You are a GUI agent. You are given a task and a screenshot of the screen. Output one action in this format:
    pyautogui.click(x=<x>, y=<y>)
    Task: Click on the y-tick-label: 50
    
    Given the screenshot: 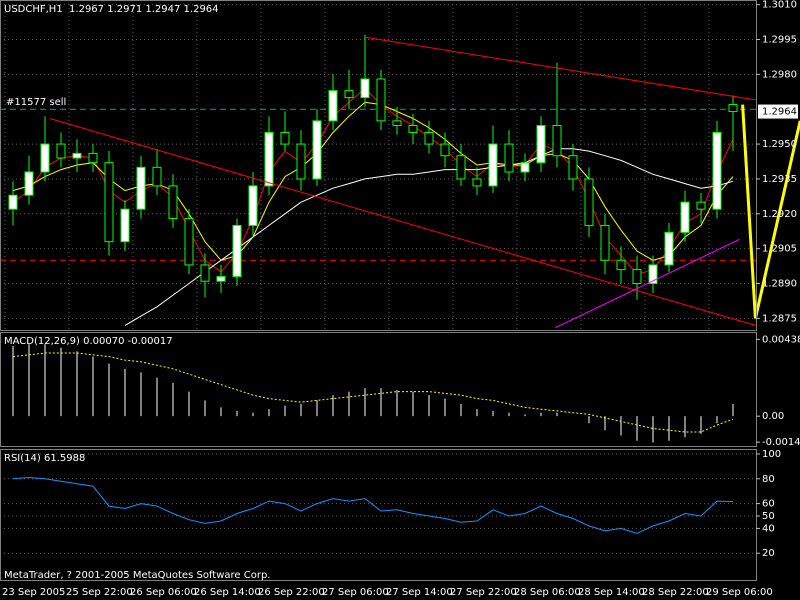 What is the action you would take?
    pyautogui.click(x=768, y=516)
    